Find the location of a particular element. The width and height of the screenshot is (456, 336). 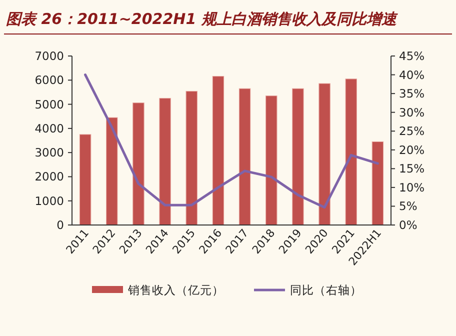

y-tick-label: 6000 is located at coordinates (49, 80).